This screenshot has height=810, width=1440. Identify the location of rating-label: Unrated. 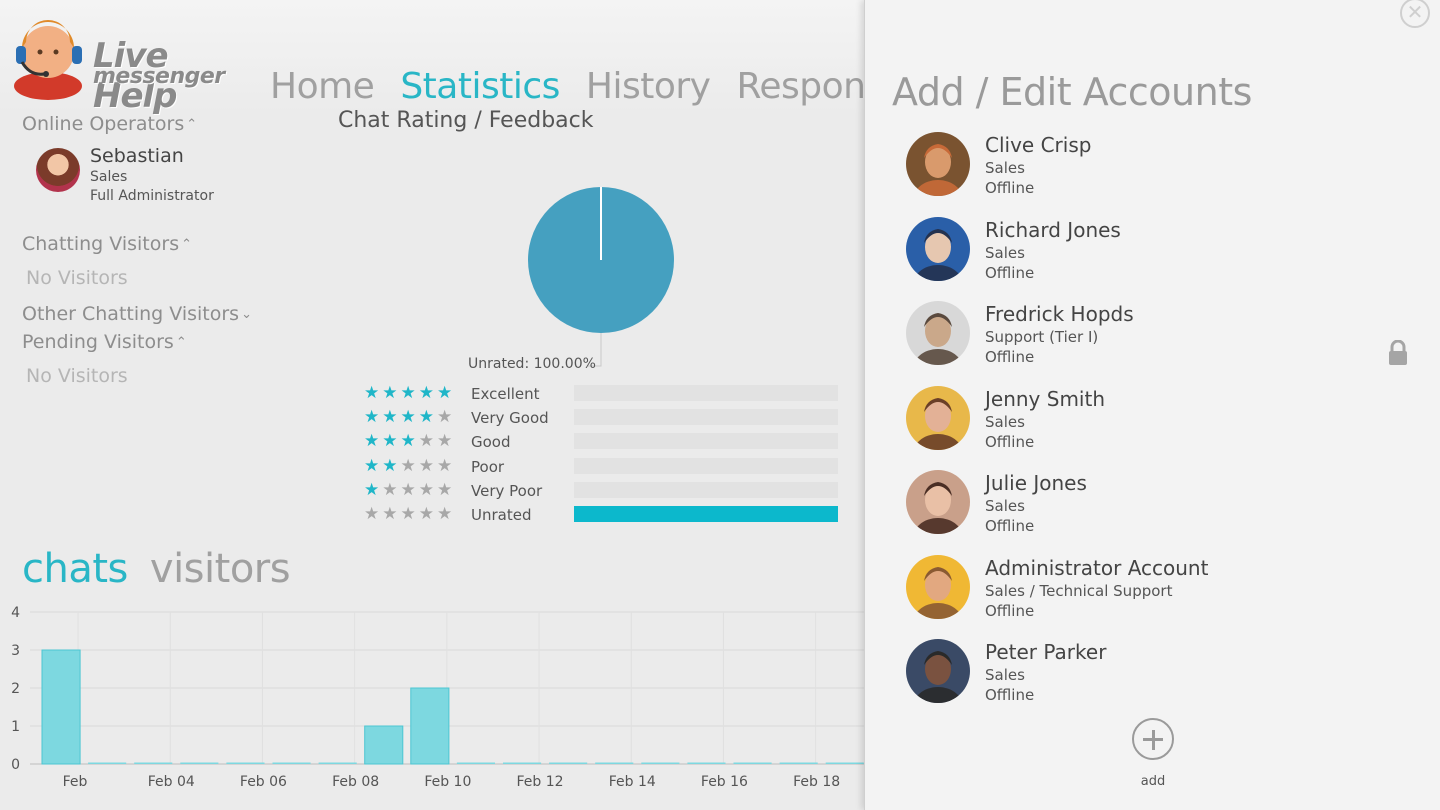
(501, 514).